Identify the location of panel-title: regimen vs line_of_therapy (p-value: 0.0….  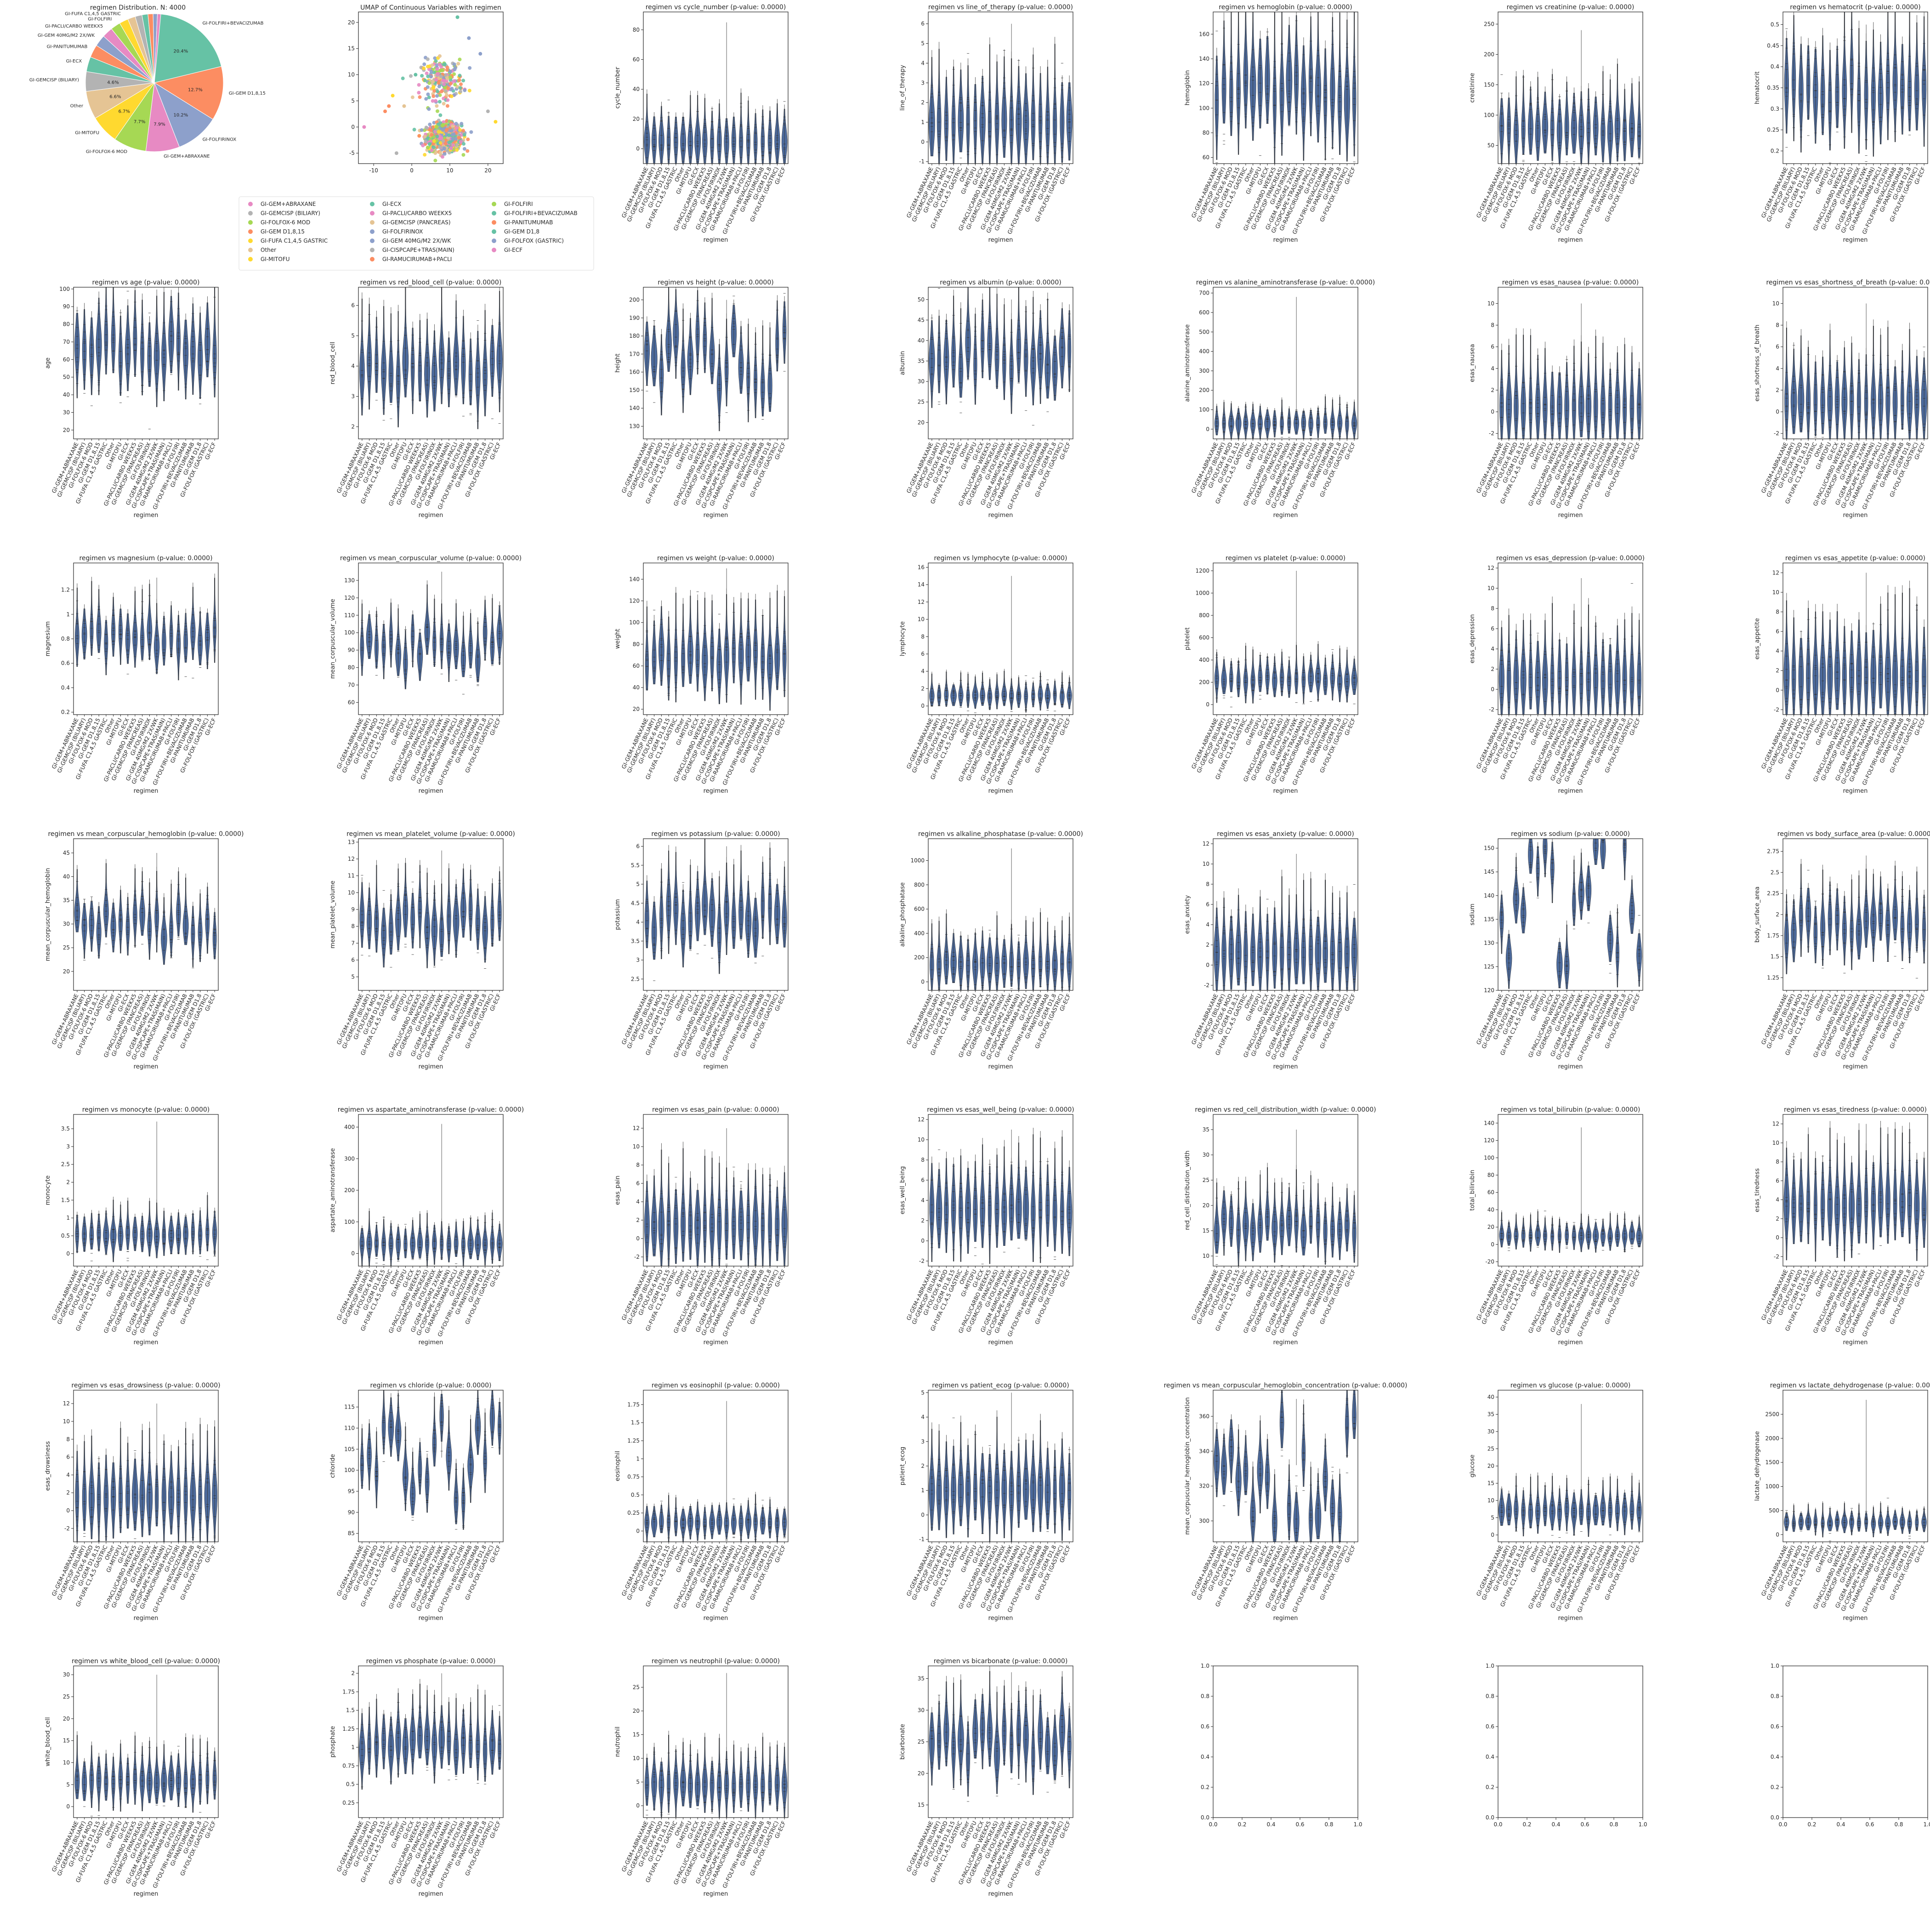
(1000, 8).